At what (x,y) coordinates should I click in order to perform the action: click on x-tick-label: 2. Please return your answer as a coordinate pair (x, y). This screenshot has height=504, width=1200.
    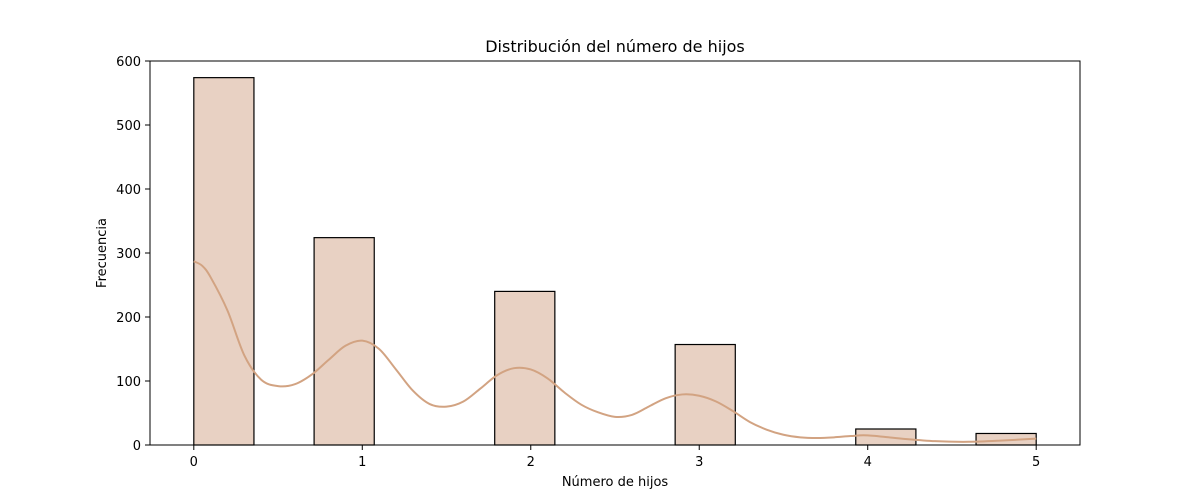
    Looking at the image, I should click on (531, 462).